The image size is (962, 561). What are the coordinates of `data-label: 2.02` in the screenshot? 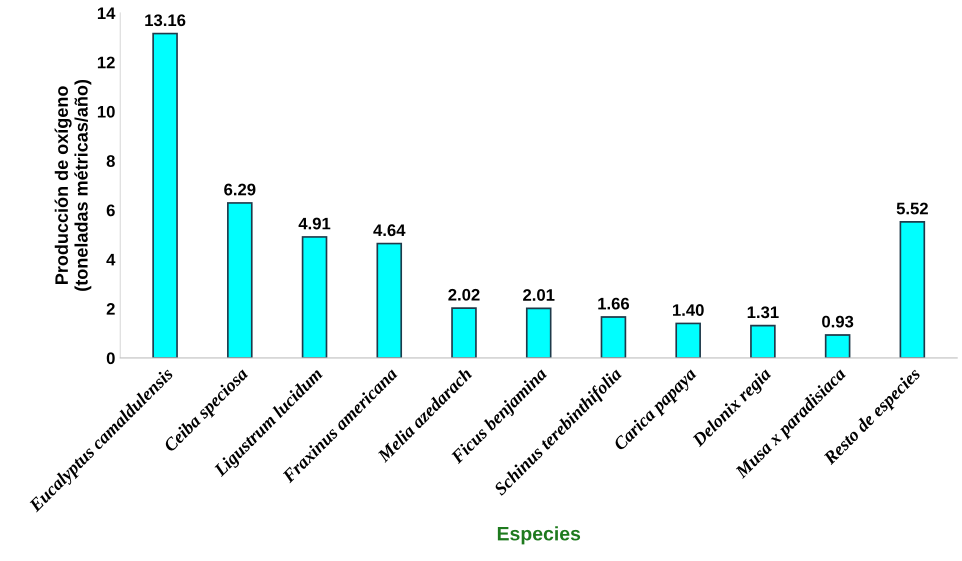 It's located at (464, 294).